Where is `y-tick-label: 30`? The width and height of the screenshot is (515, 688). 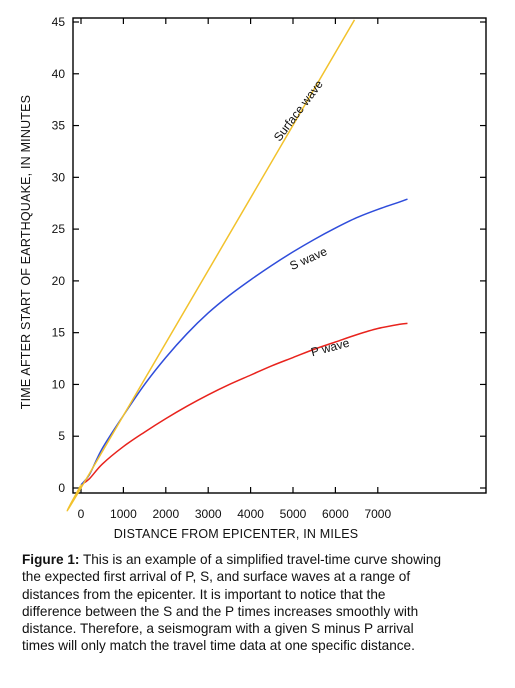 y-tick-label: 30 is located at coordinates (59, 177).